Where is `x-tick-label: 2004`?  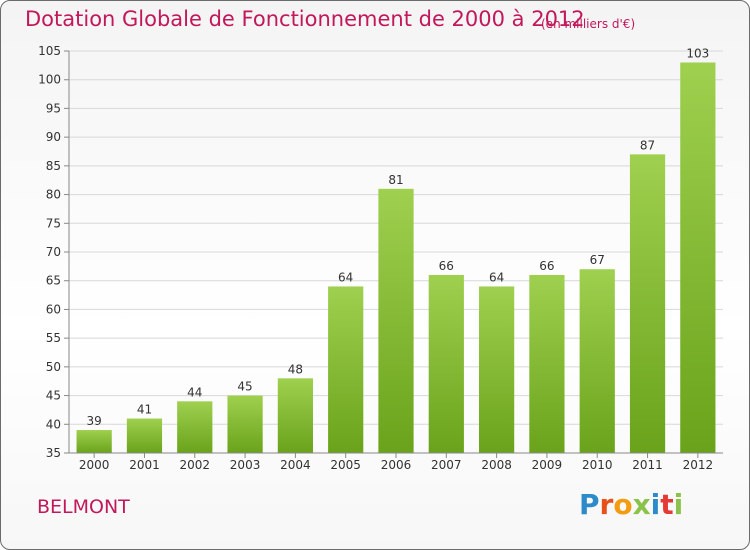
x-tick-label: 2004 is located at coordinates (295, 465).